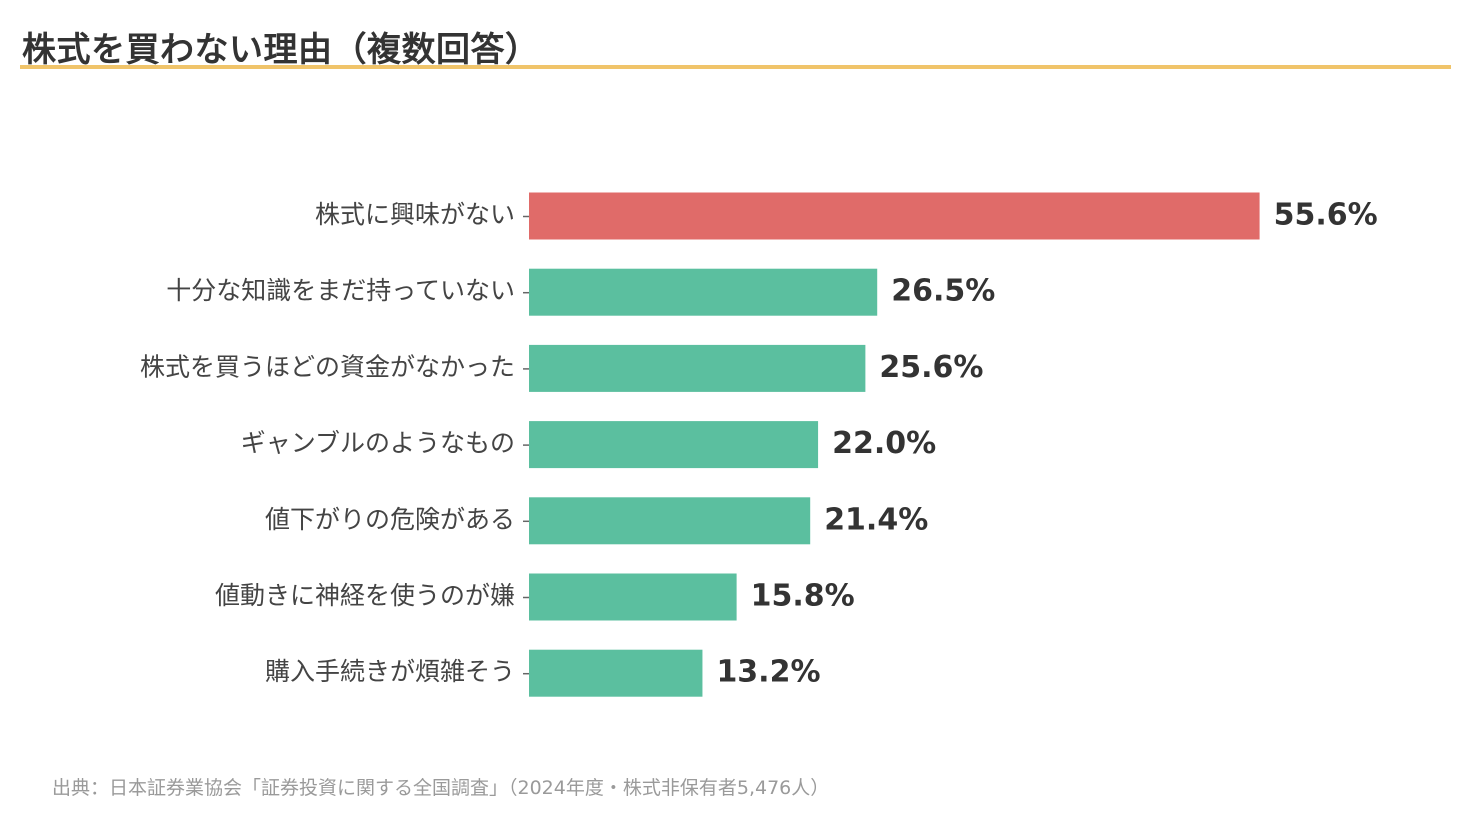 The height and width of the screenshot is (840, 1470). I want to click on category-label-0: 株式に興味がない, so click(415, 214).